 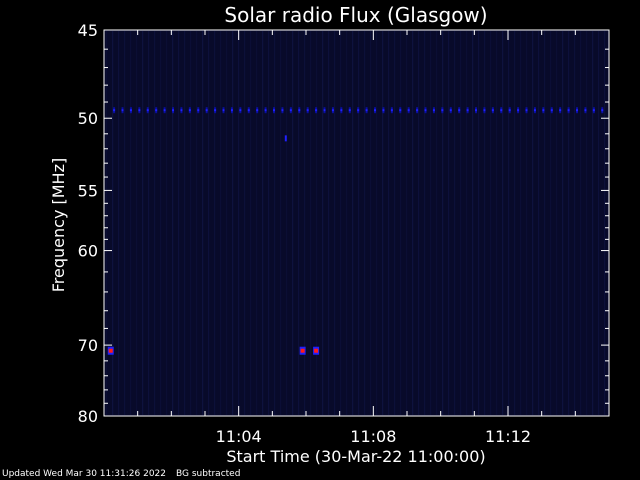 What do you see at coordinates (373, 436) in the screenshot?
I see `x-tick-label: 11:08` at bounding box center [373, 436].